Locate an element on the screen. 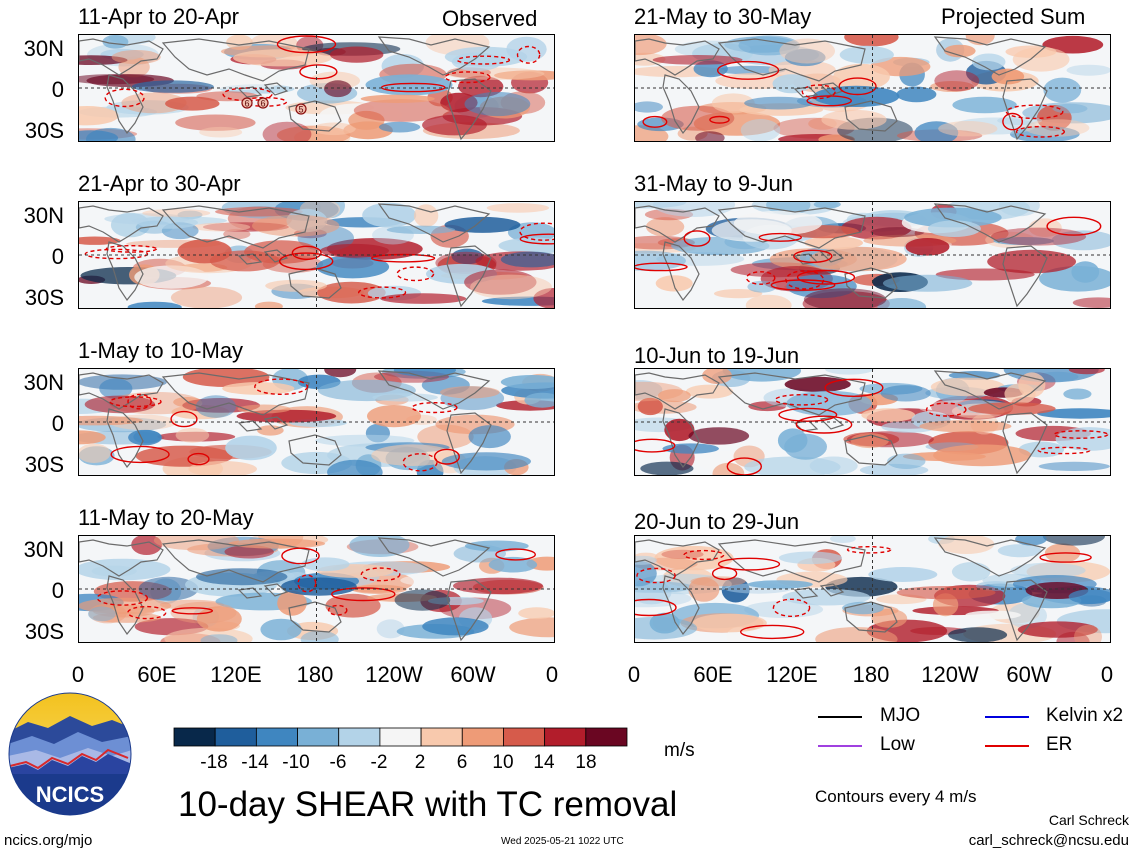  panel-title: 11-Apr to 20-Apr is located at coordinates (159, 16).